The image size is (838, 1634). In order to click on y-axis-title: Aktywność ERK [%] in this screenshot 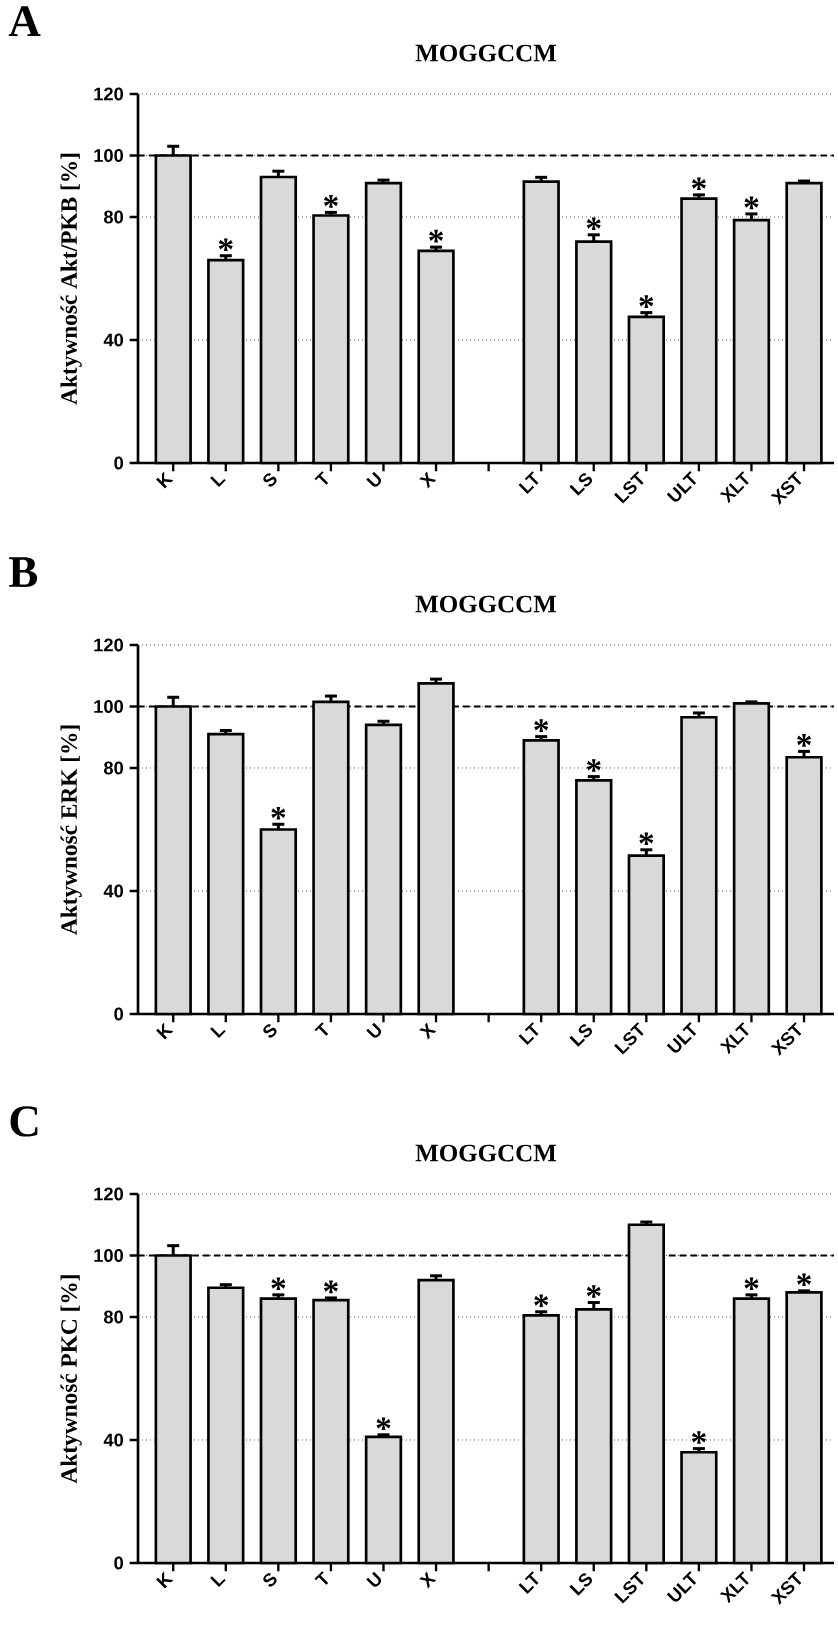, I will do `click(71, 830)`.